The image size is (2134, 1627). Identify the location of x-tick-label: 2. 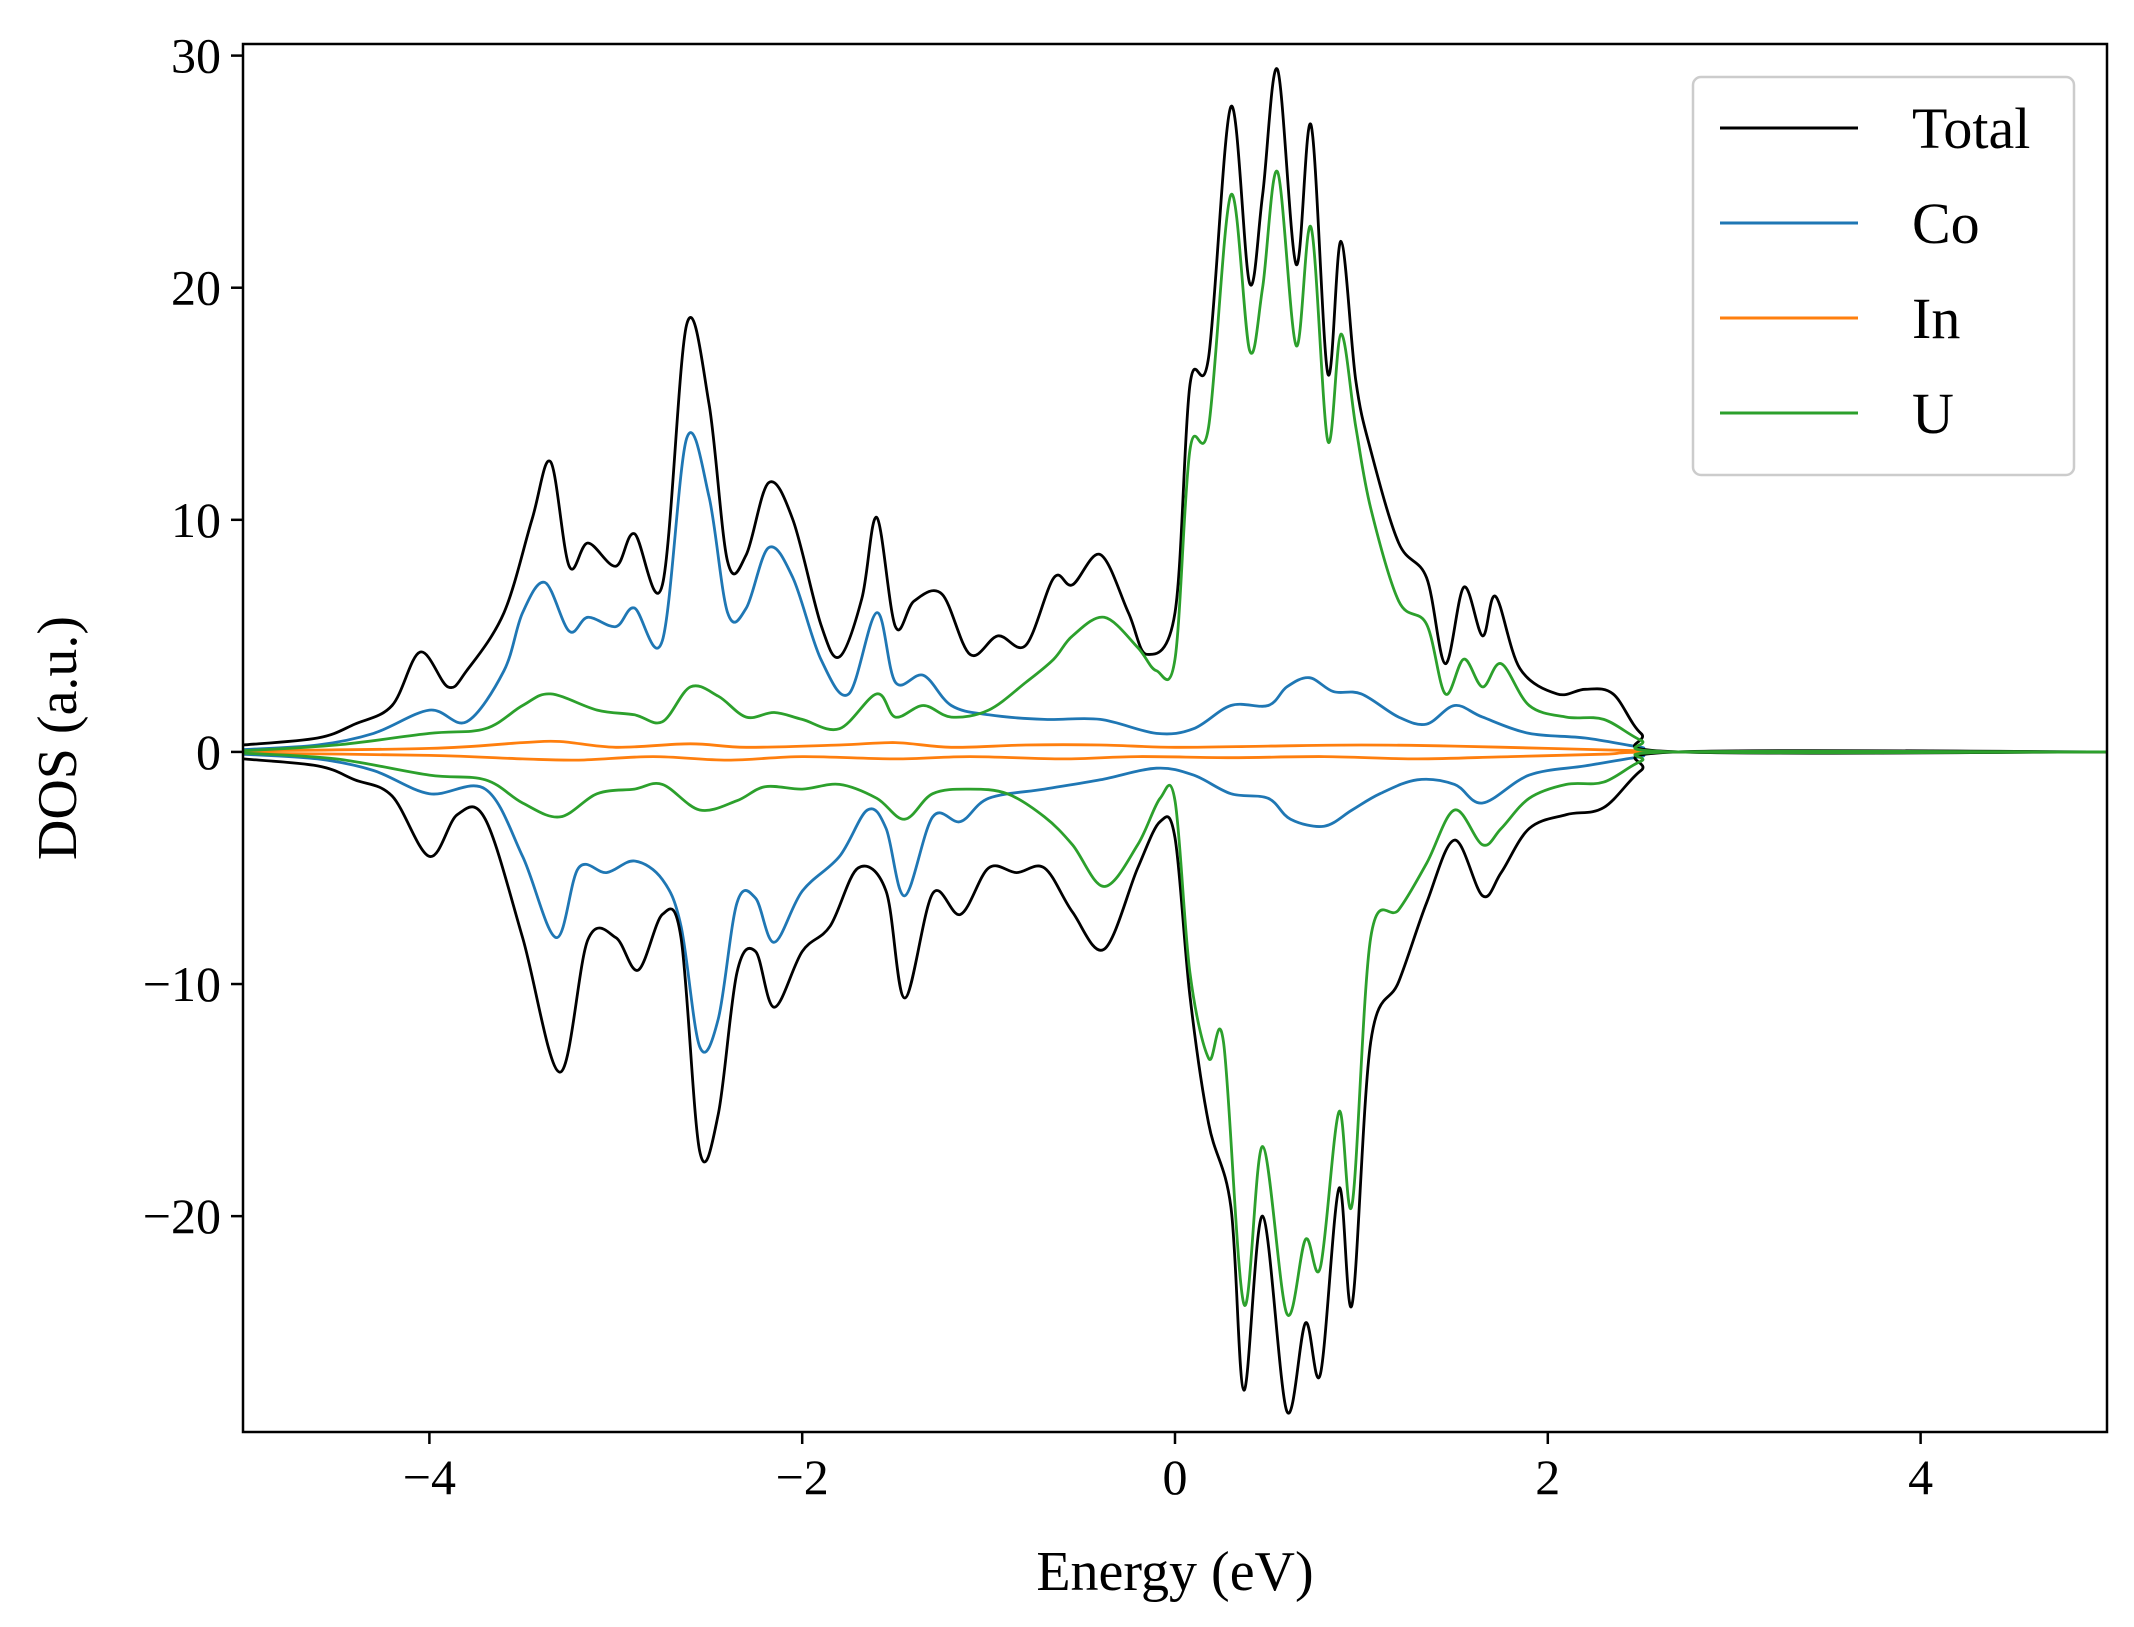
(1547, 1477).